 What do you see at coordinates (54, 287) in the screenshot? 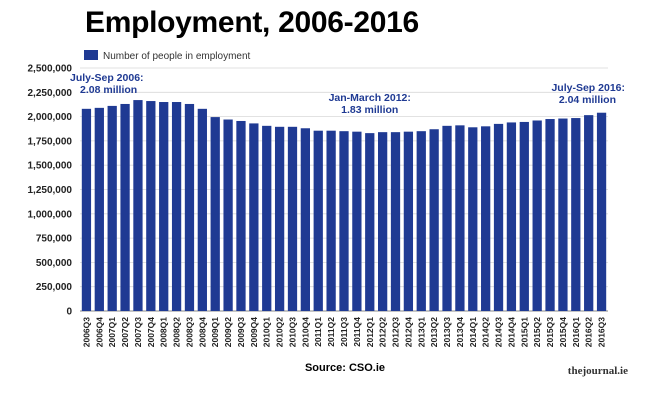
I see `y-tick-label: 250,000` at bounding box center [54, 287].